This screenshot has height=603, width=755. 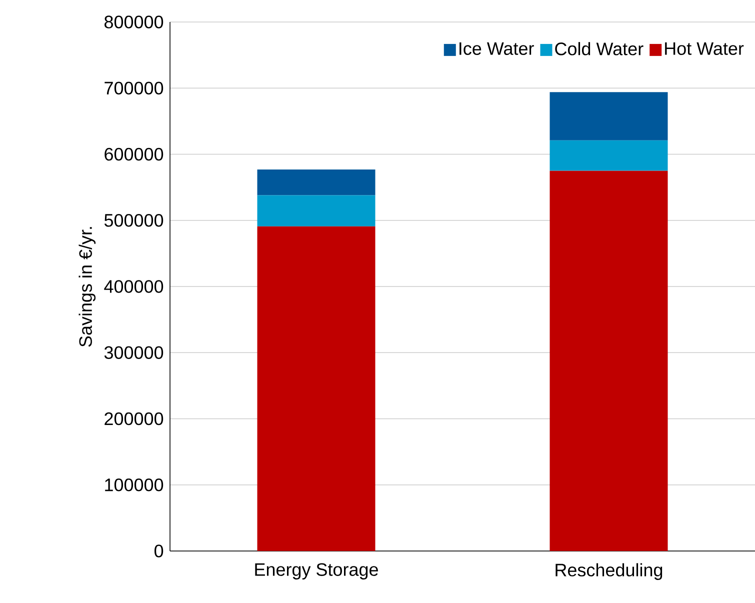 What do you see at coordinates (134, 286) in the screenshot?
I see `y-tick-label: 400000` at bounding box center [134, 286].